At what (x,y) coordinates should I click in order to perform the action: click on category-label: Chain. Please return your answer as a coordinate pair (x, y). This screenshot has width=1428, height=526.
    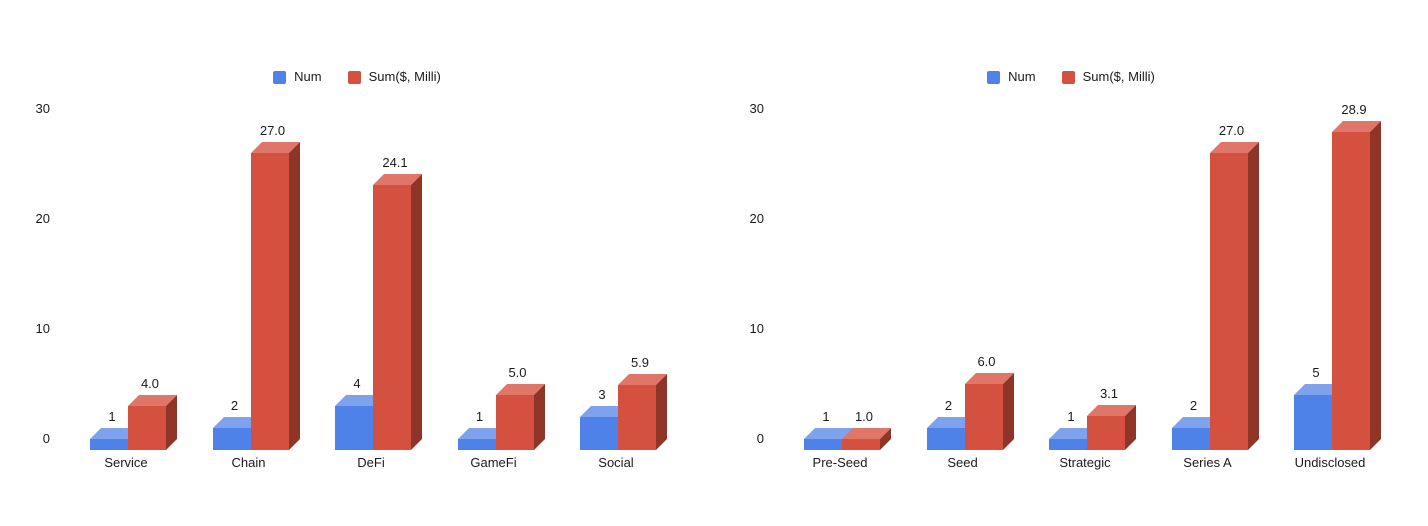
    Looking at the image, I should click on (248, 462).